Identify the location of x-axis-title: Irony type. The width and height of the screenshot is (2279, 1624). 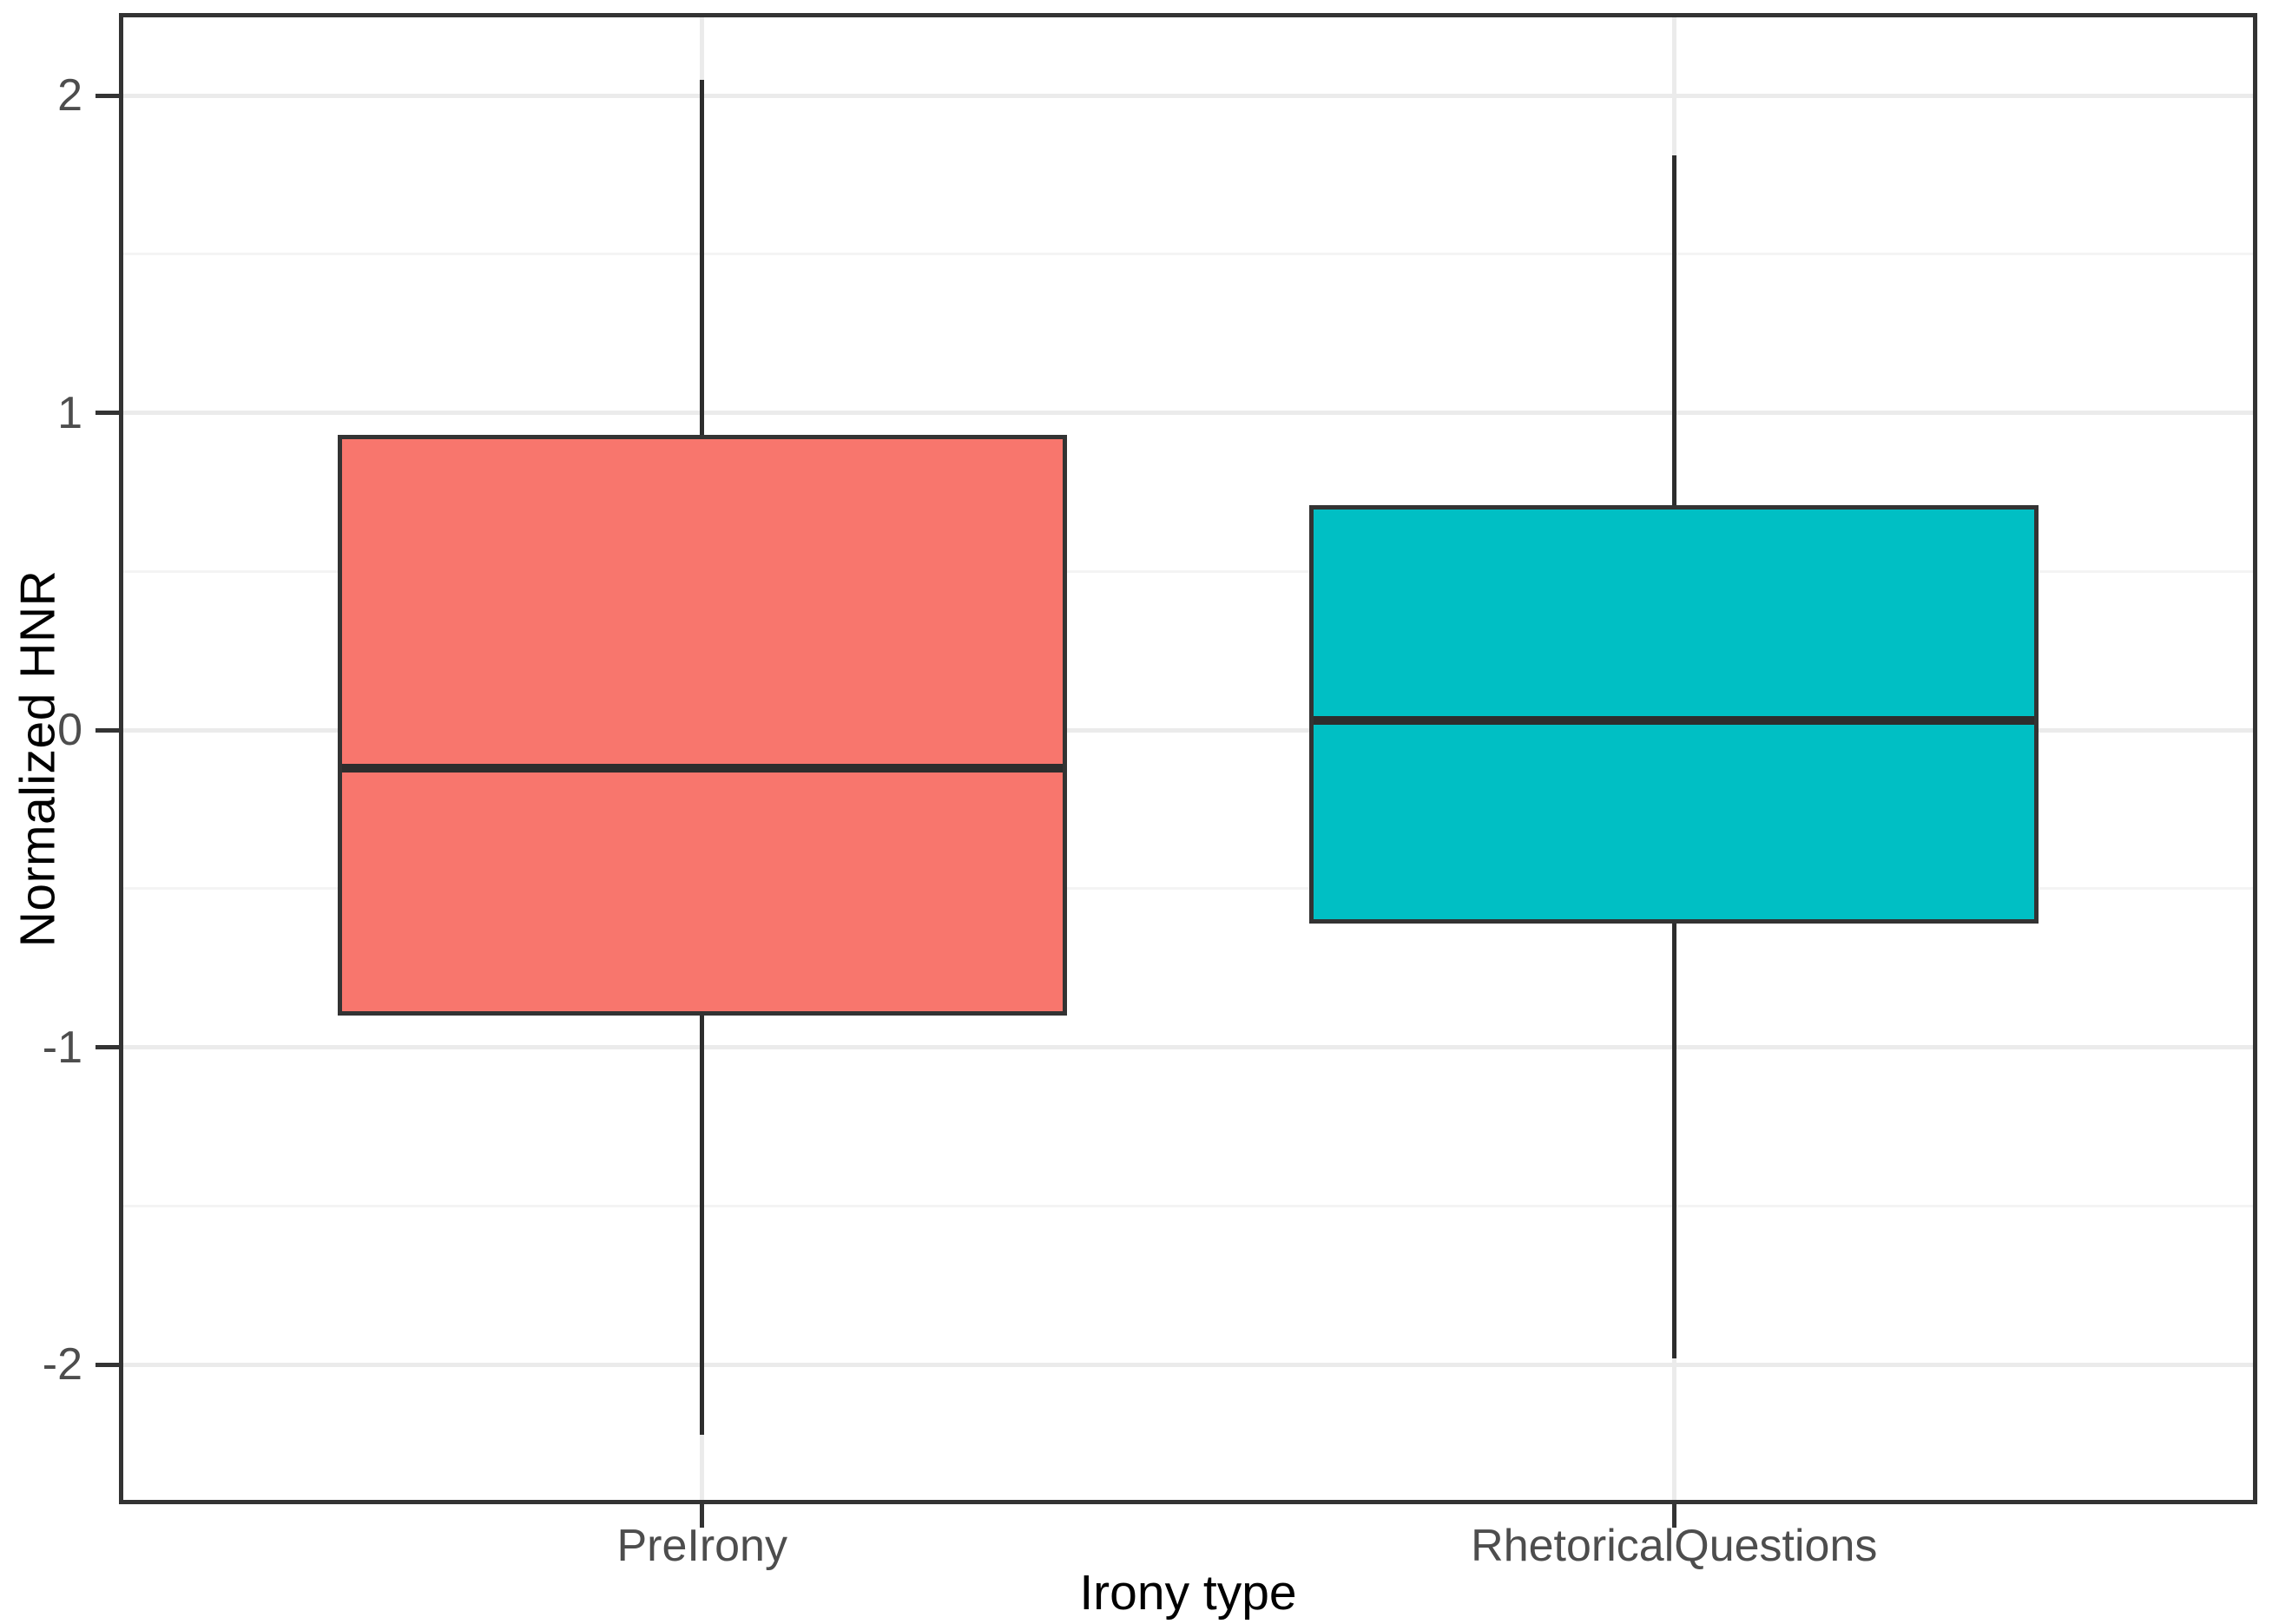
(1188, 1593).